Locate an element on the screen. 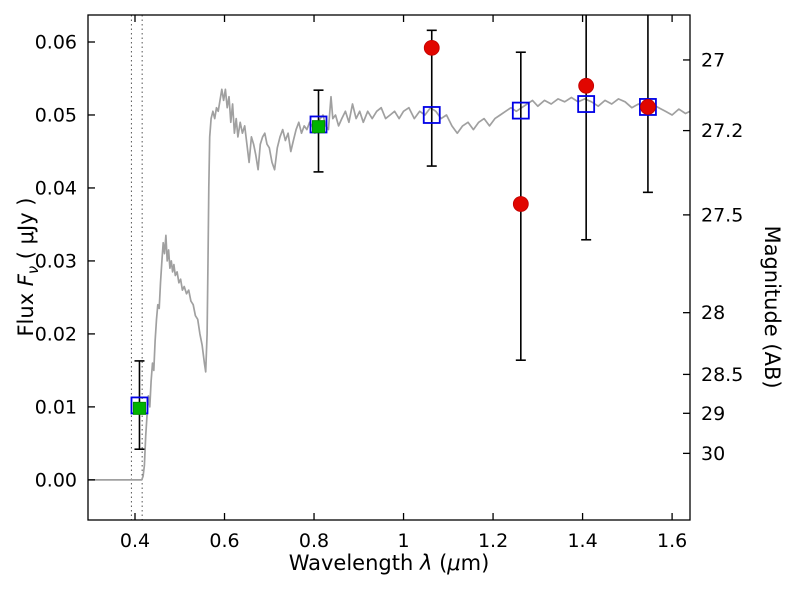 This screenshot has height=600, width=800. x-tick-label: 1 is located at coordinates (403, 541).